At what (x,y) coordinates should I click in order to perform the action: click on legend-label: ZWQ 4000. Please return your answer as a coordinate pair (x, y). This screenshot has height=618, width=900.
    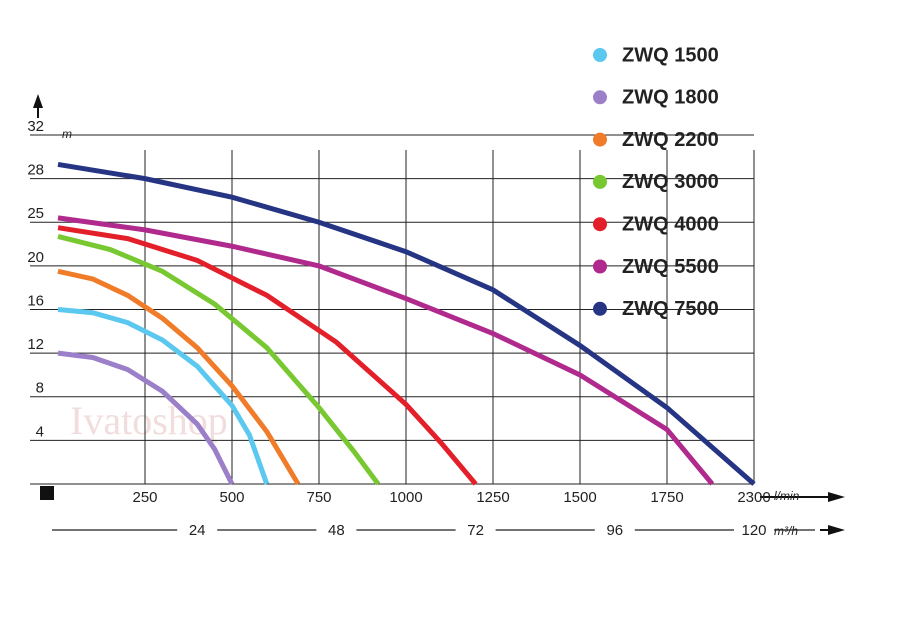
    Looking at the image, I should click on (670, 224).